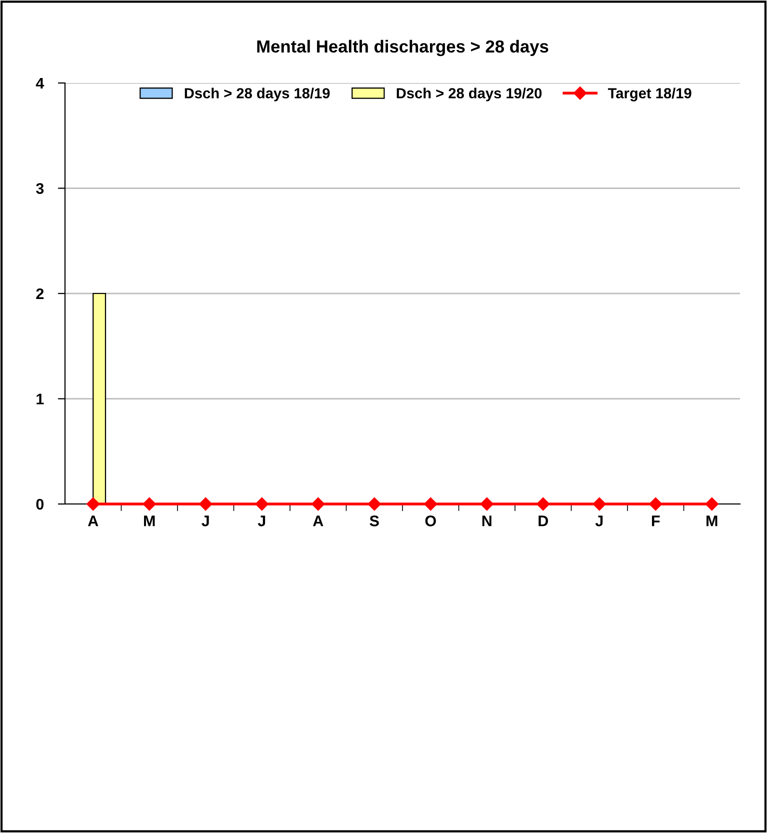 The height and width of the screenshot is (833, 767). What do you see at coordinates (650, 95) in the screenshot?
I see `legend-label: Target 18/19` at bounding box center [650, 95].